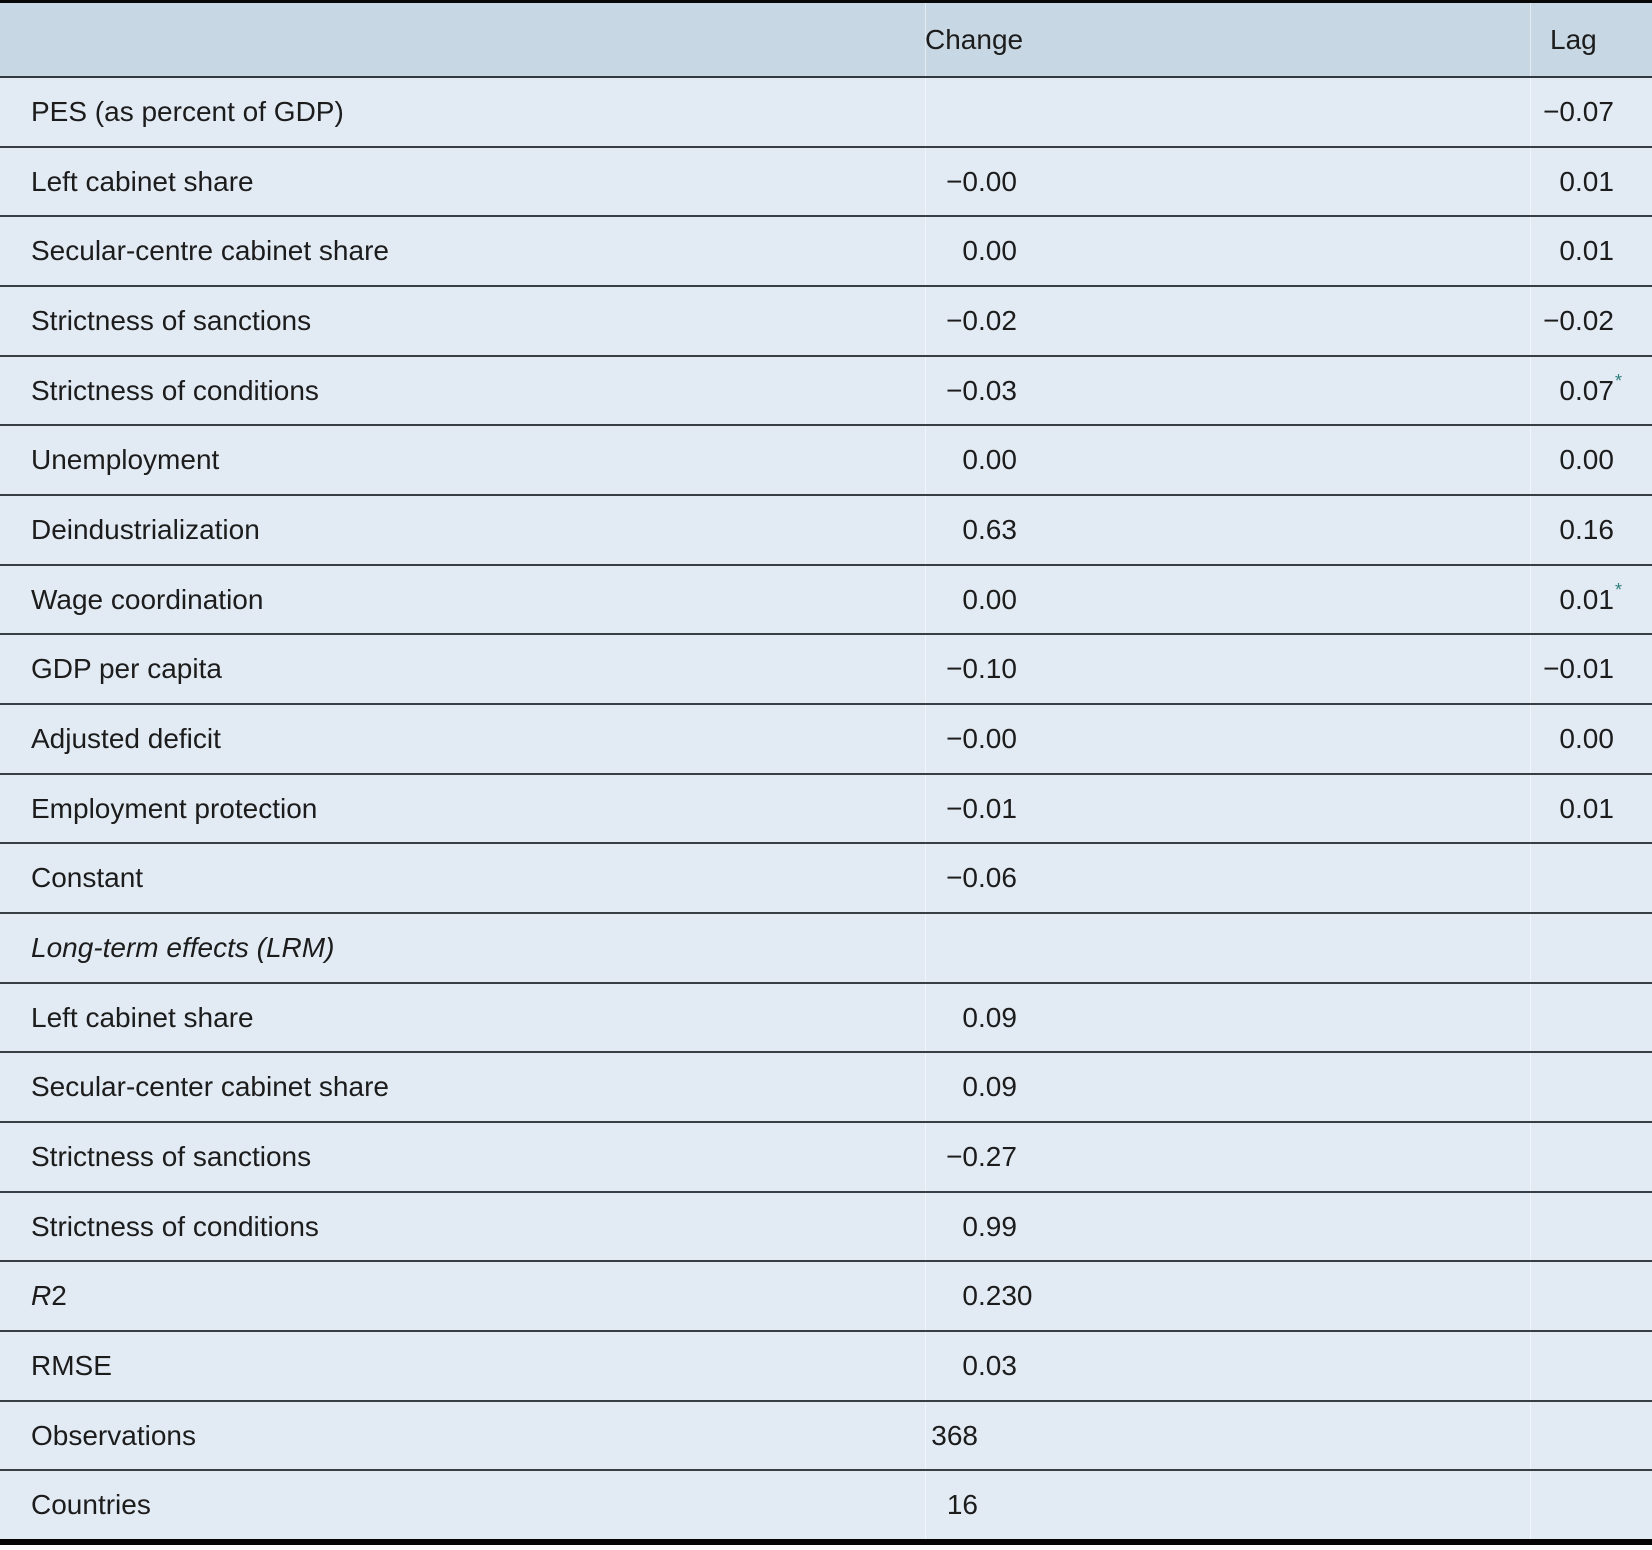  What do you see at coordinates (826, 879) in the screenshot?
I see `table-row: Constant −0.06` at bounding box center [826, 879].